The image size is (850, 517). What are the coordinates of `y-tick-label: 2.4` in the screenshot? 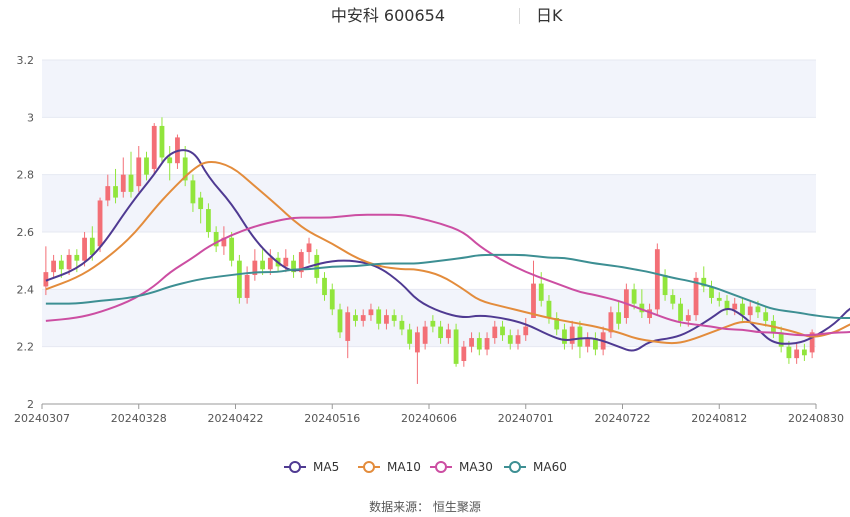 It's located at (26, 289).